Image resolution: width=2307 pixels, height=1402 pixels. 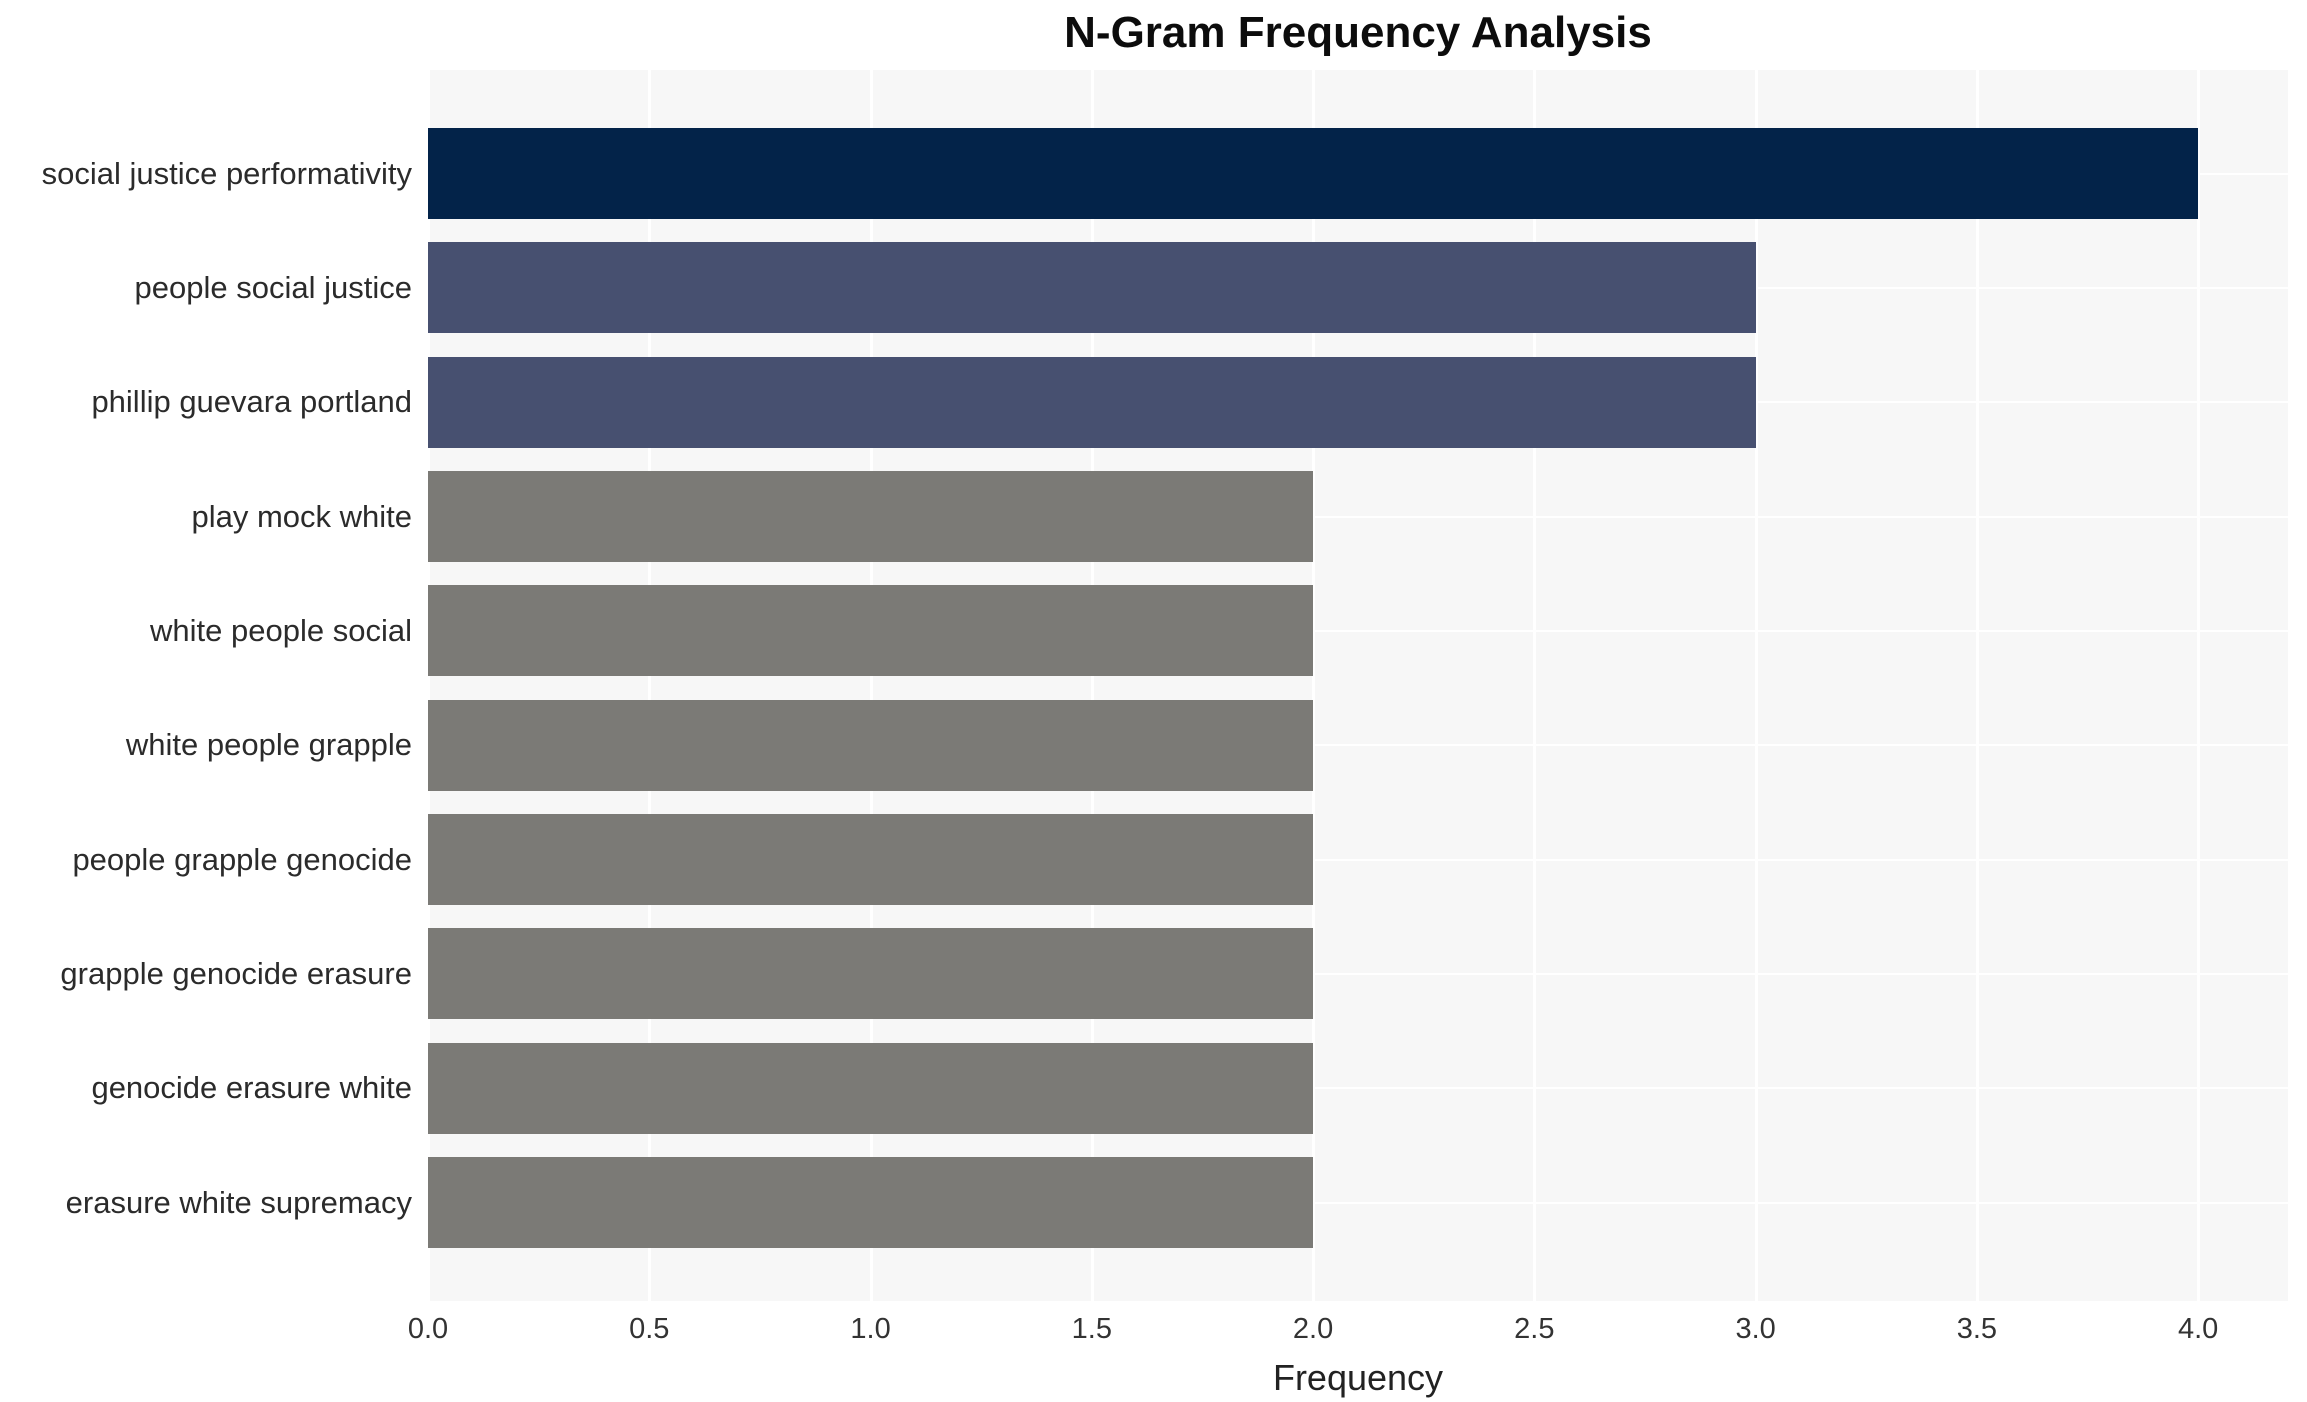 I want to click on y-tick-label: erasure white supremacy, so click(x=238, y=1202).